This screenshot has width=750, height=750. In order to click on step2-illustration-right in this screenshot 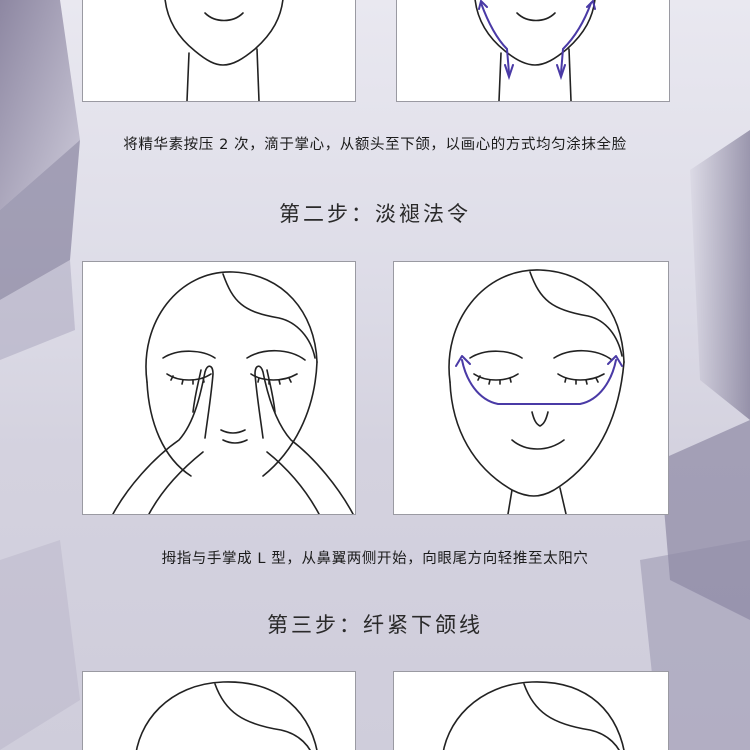, I will do `click(531, 388)`.